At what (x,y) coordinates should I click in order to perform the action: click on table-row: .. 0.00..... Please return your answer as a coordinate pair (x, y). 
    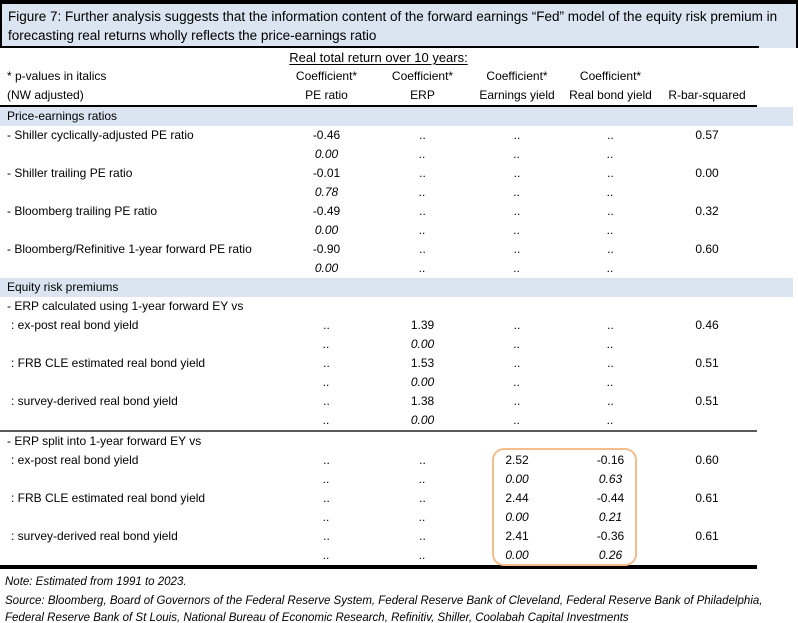
    Looking at the image, I should click on (378, 382).